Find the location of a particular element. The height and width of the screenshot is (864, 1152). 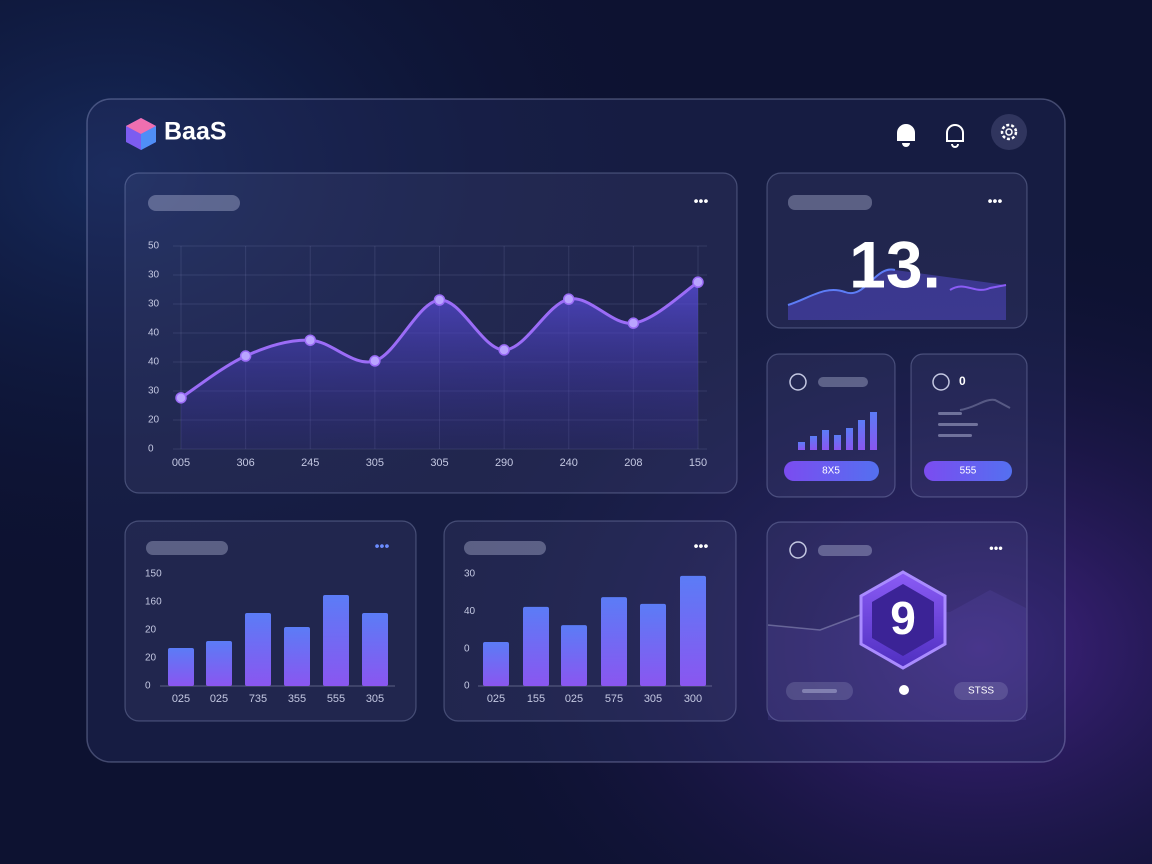

x-tick-label: 735 is located at coordinates (258, 699).